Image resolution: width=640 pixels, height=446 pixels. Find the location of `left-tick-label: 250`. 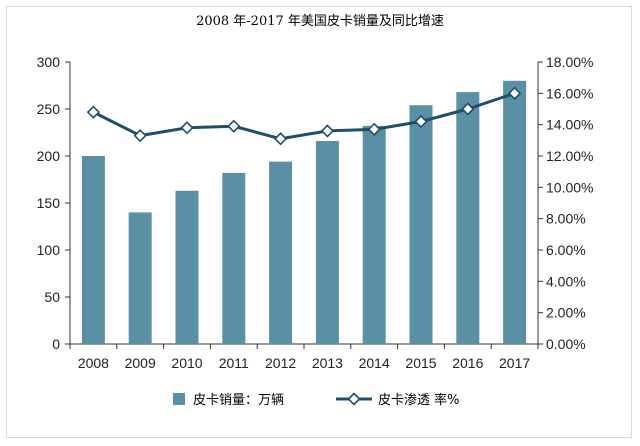

left-tick-label: 250 is located at coordinates (49, 109).